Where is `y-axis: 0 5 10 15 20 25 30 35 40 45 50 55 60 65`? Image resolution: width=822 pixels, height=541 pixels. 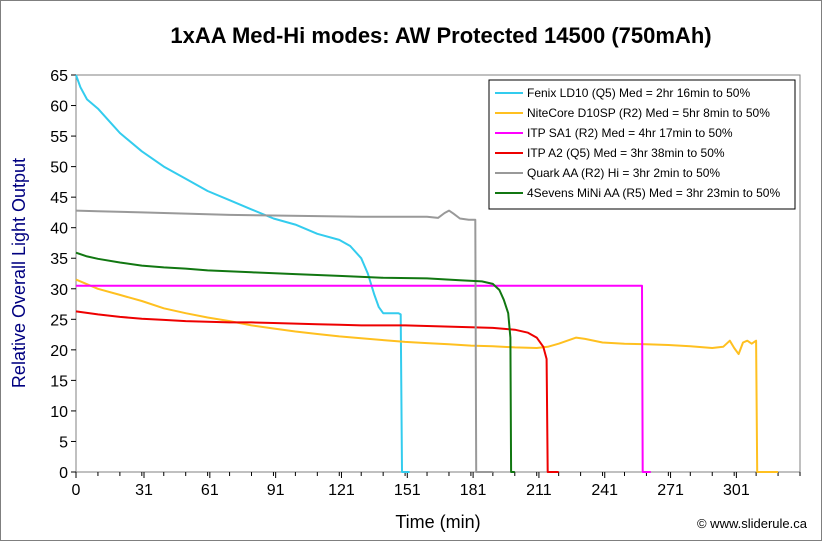
y-axis: 0 5 10 15 20 25 30 35 40 45 50 55 60 65 is located at coordinates (63, 275).